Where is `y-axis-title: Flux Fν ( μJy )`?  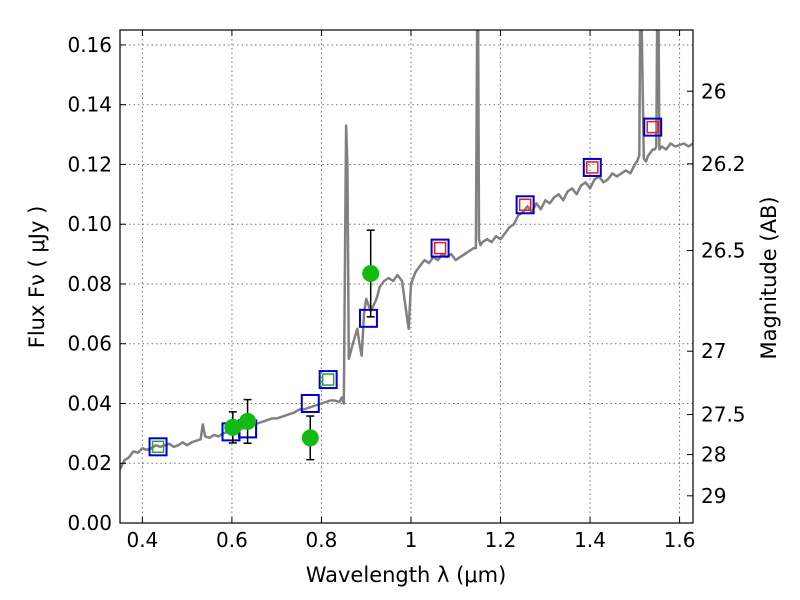
y-axis-title: Flux Fν ( μJy ) is located at coordinates (37, 277).